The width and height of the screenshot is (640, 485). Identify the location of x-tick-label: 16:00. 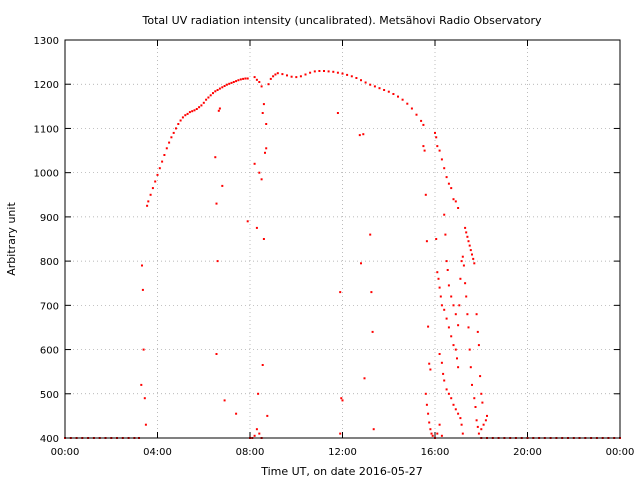
(435, 452).